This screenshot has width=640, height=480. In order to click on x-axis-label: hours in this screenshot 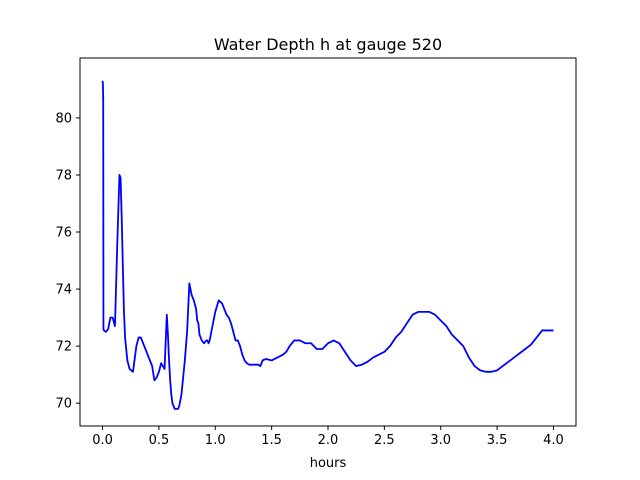, I will do `click(328, 463)`.